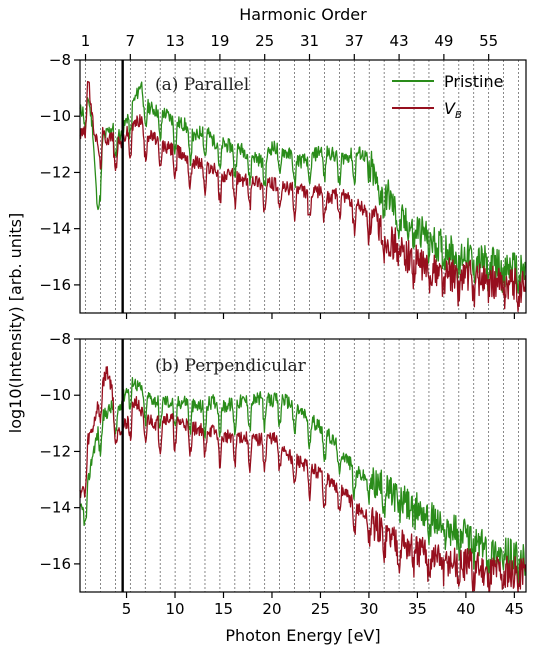 This screenshot has height=650, width=540. Describe the element at coordinates (443, 41) in the screenshot. I see `top-tick-label: 49` at that location.